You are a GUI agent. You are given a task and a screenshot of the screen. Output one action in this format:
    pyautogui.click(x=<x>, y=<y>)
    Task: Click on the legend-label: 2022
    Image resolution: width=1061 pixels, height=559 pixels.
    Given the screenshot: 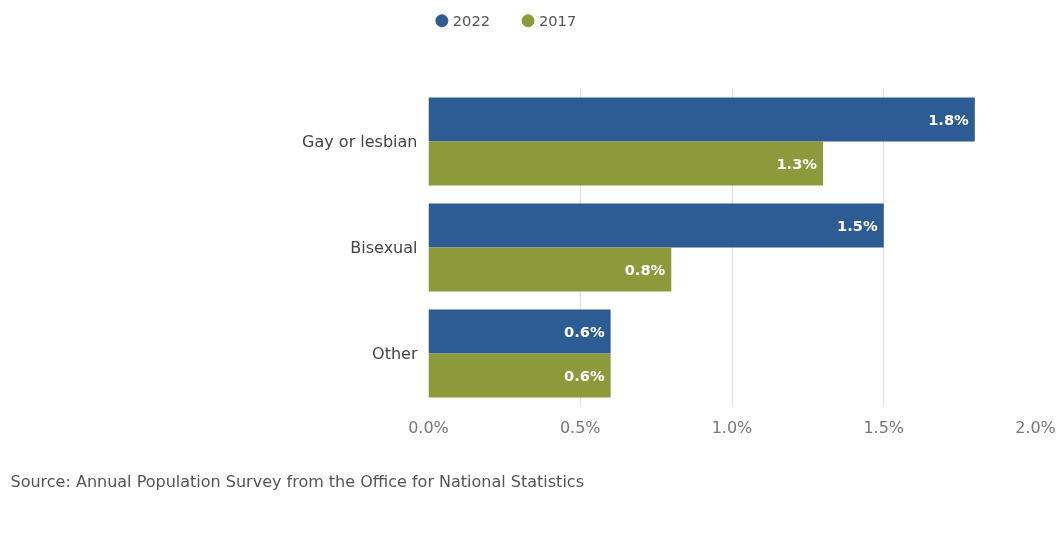 What is the action you would take?
    pyautogui.click(x=471, y=20)
    